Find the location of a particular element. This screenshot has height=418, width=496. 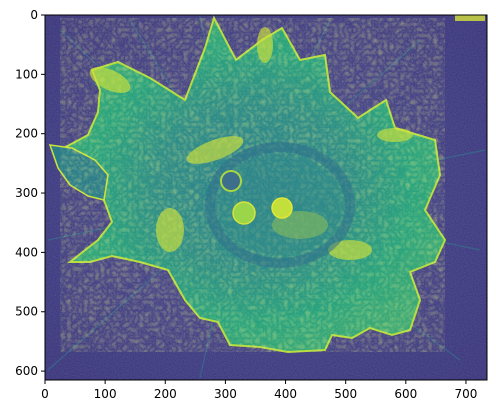

y-tick-label: 500 is located at coordinates (26, 312).